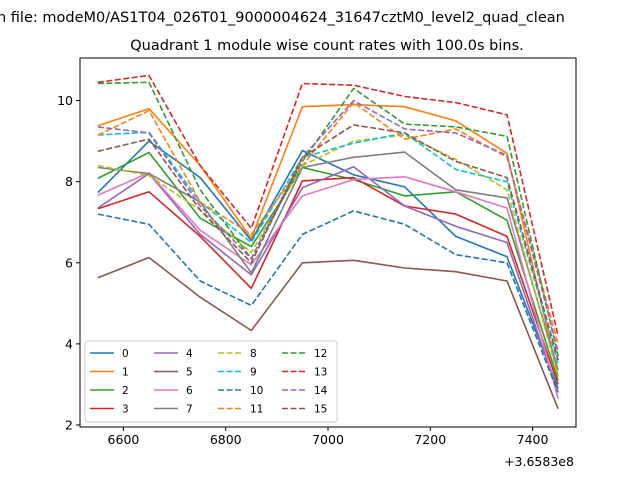  What do you see at coordinates (211, 381) in the screenshot?
I see `legend-box` at bounding box center [211, 381].